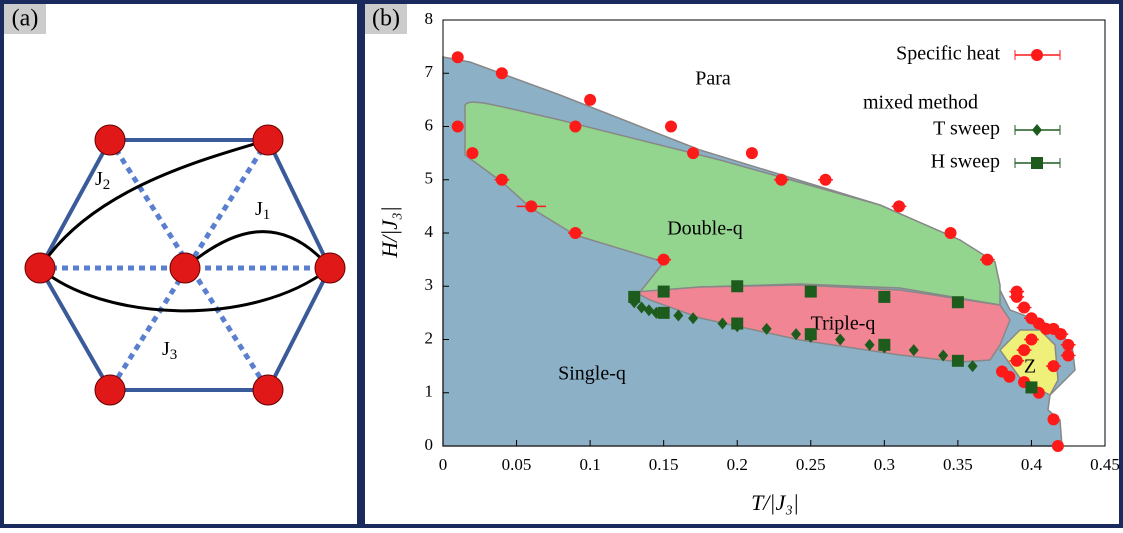  What do you see at coordinates (267, 215) in the screenshot?
I see `bond-index: 1` at bounding box center [267, 215].